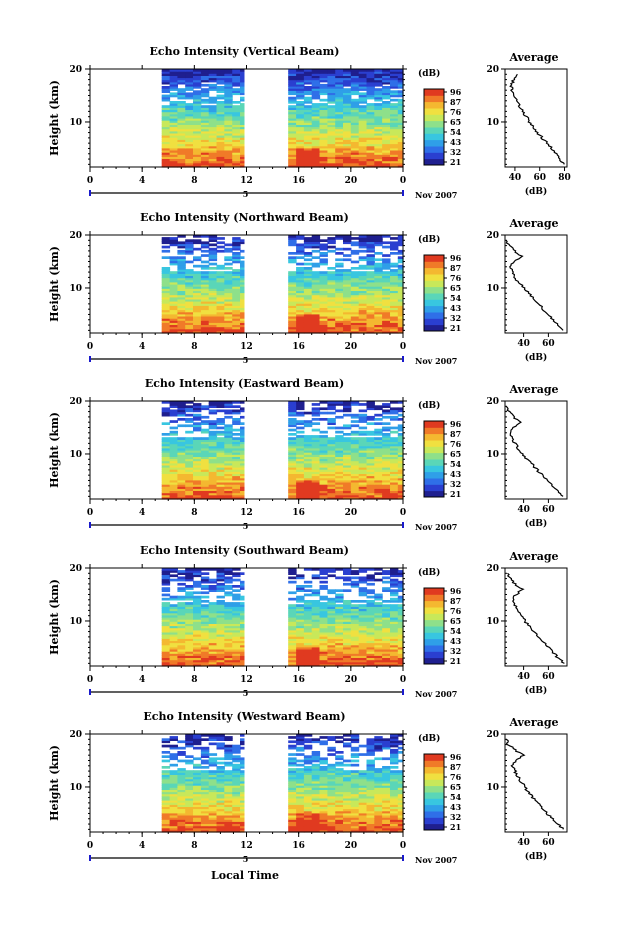 This screenshot has height=929, width=619. What do you see at coordinates (245, 875) in the screenshot?
I see `x-axis-label: Local Time` at bounding box center [245, 875].